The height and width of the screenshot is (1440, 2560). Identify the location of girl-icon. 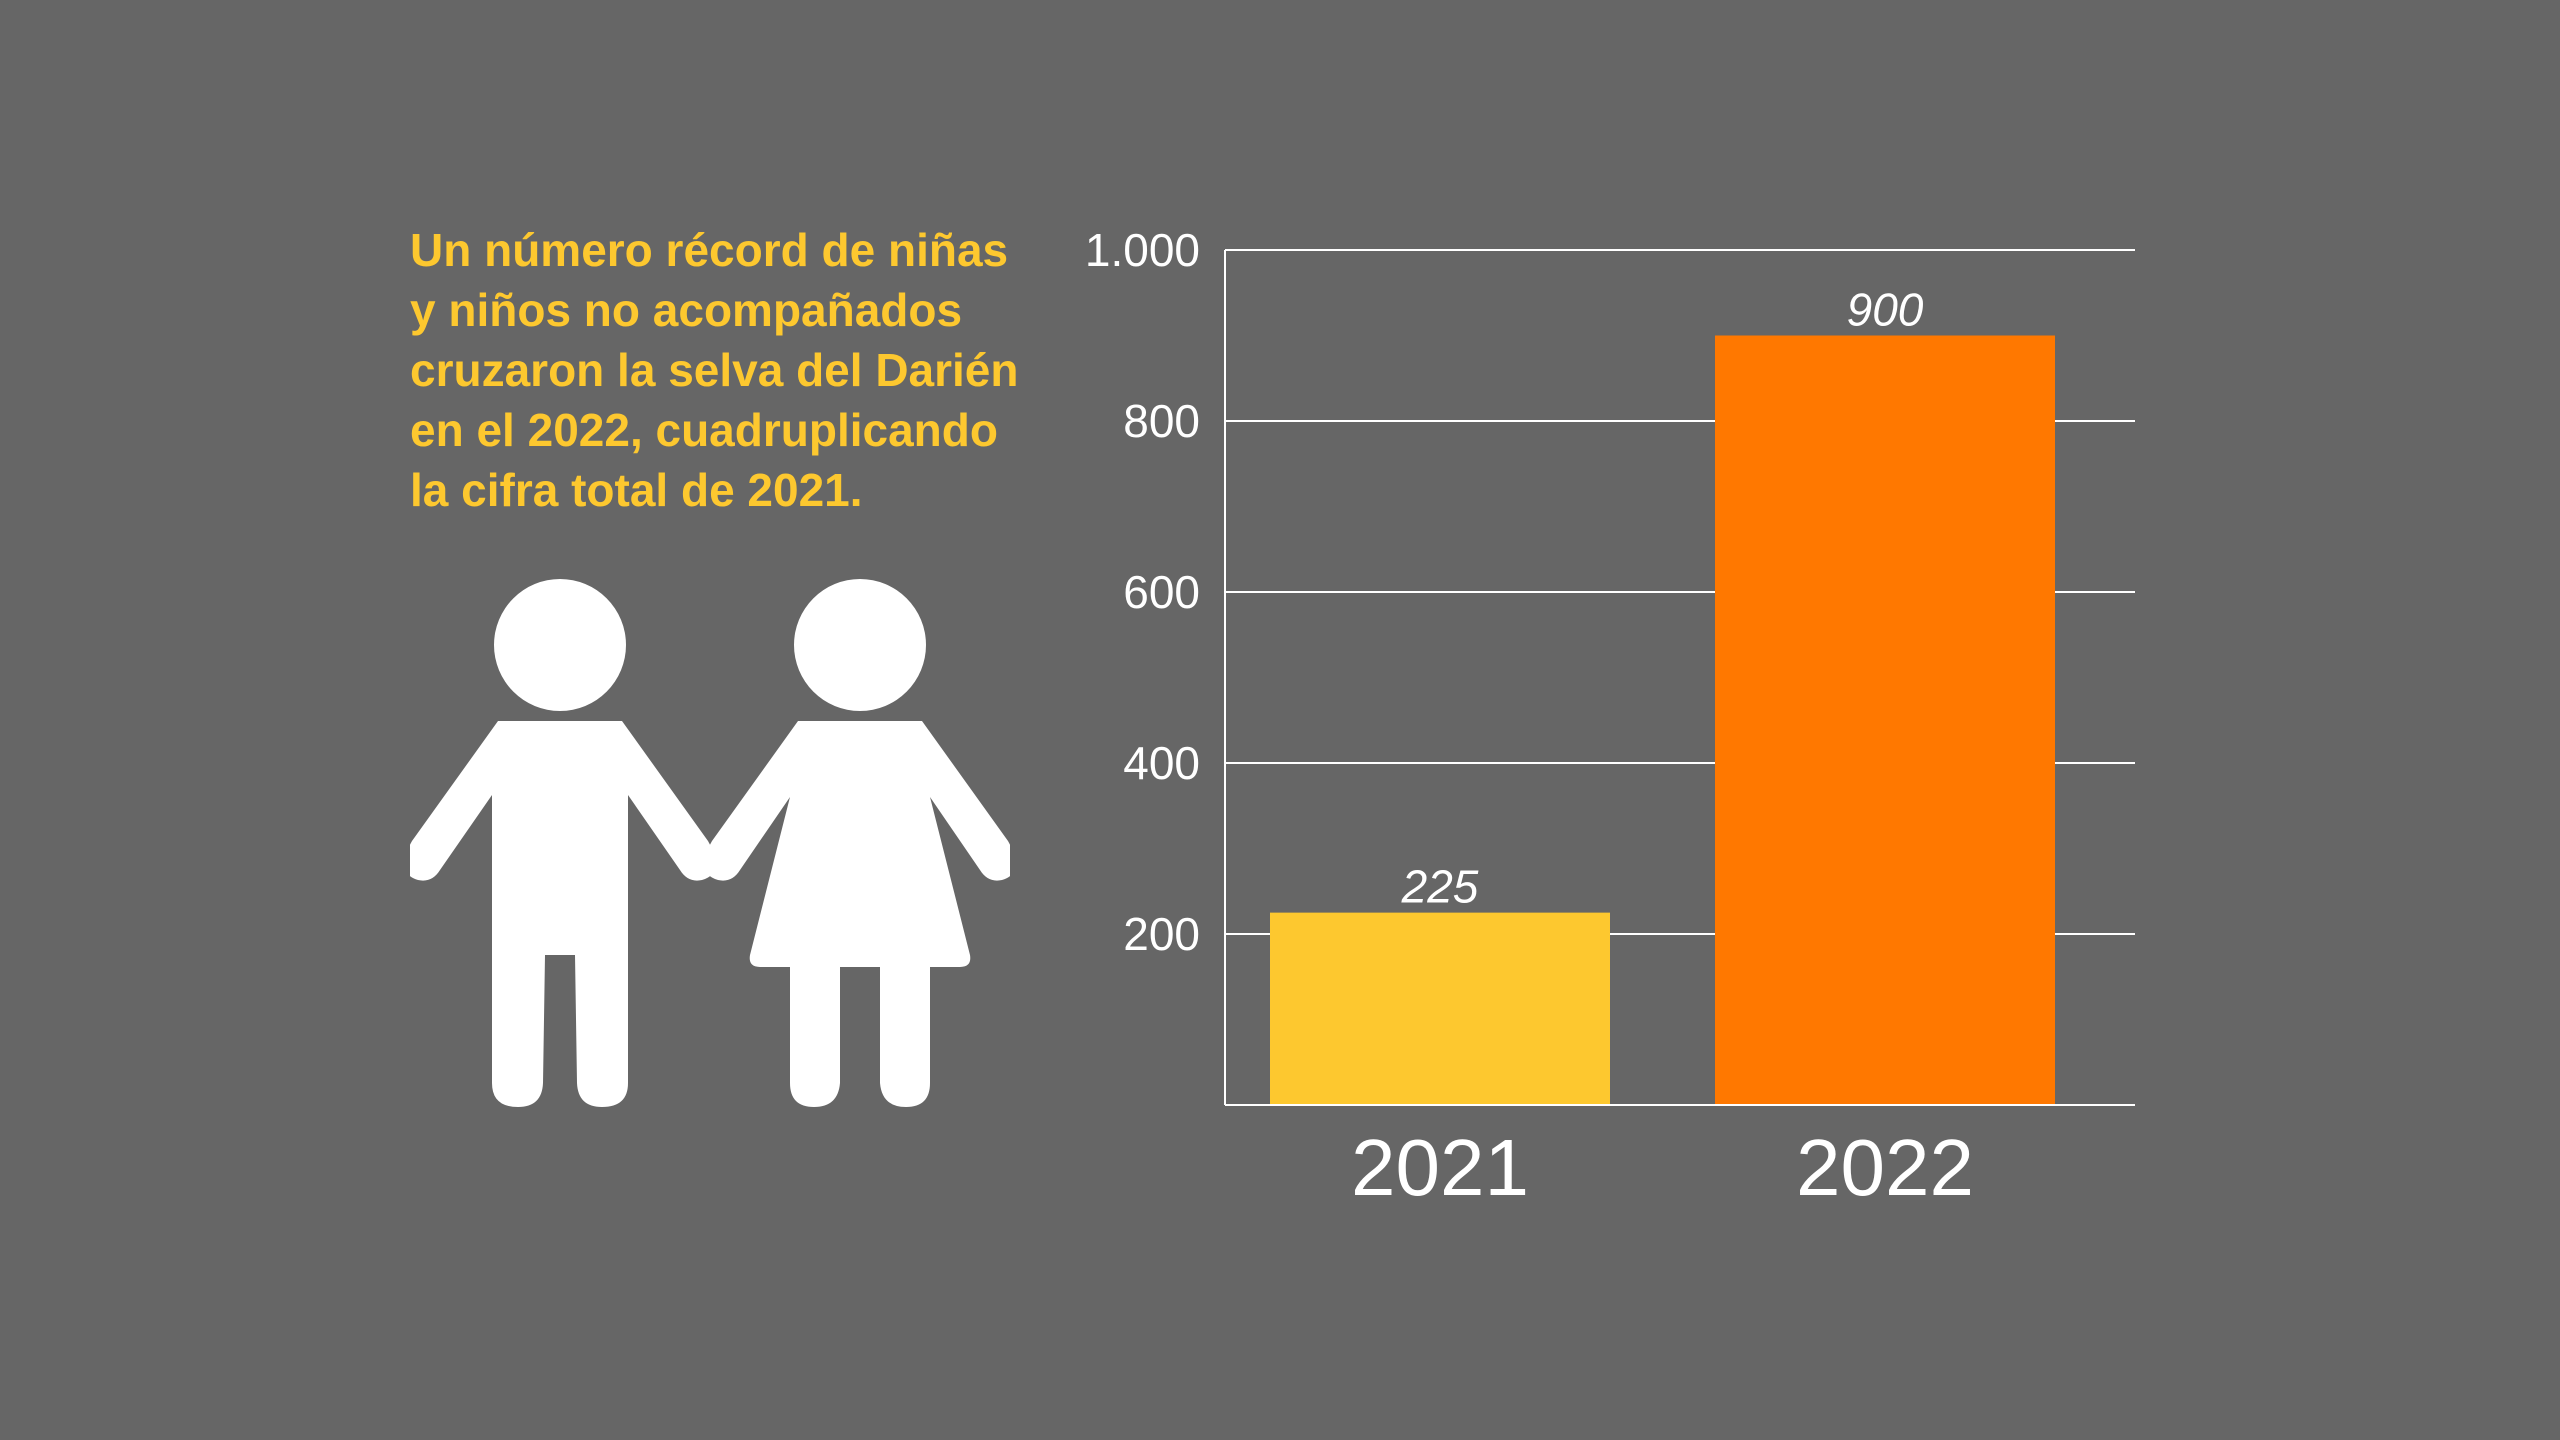
(857, 843).